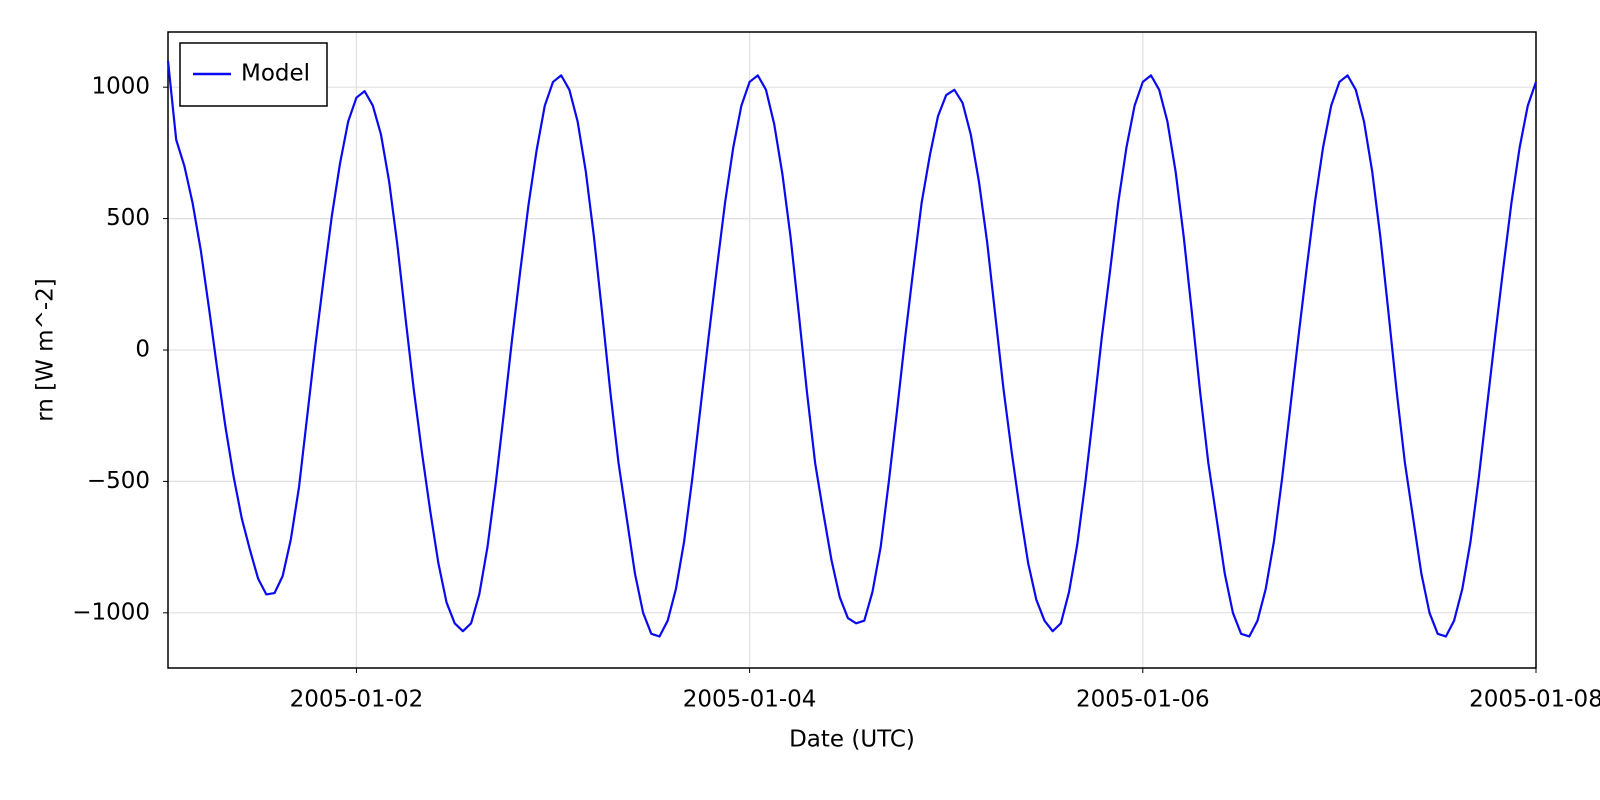 Image resolution: width=1600 pixels, height=800 pixels. I want to click on x-tick-label: 2005-01-02, so click(357, 700).